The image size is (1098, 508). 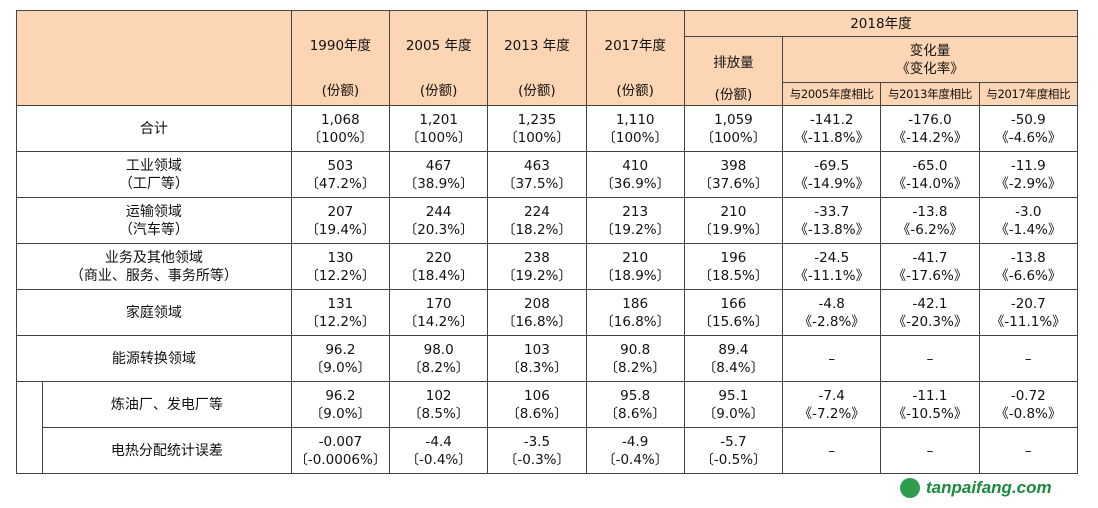 What do you see at coordinates (635, 395) in the screenshot?
I see `value: 95.8` at bounding box center [635, 395].